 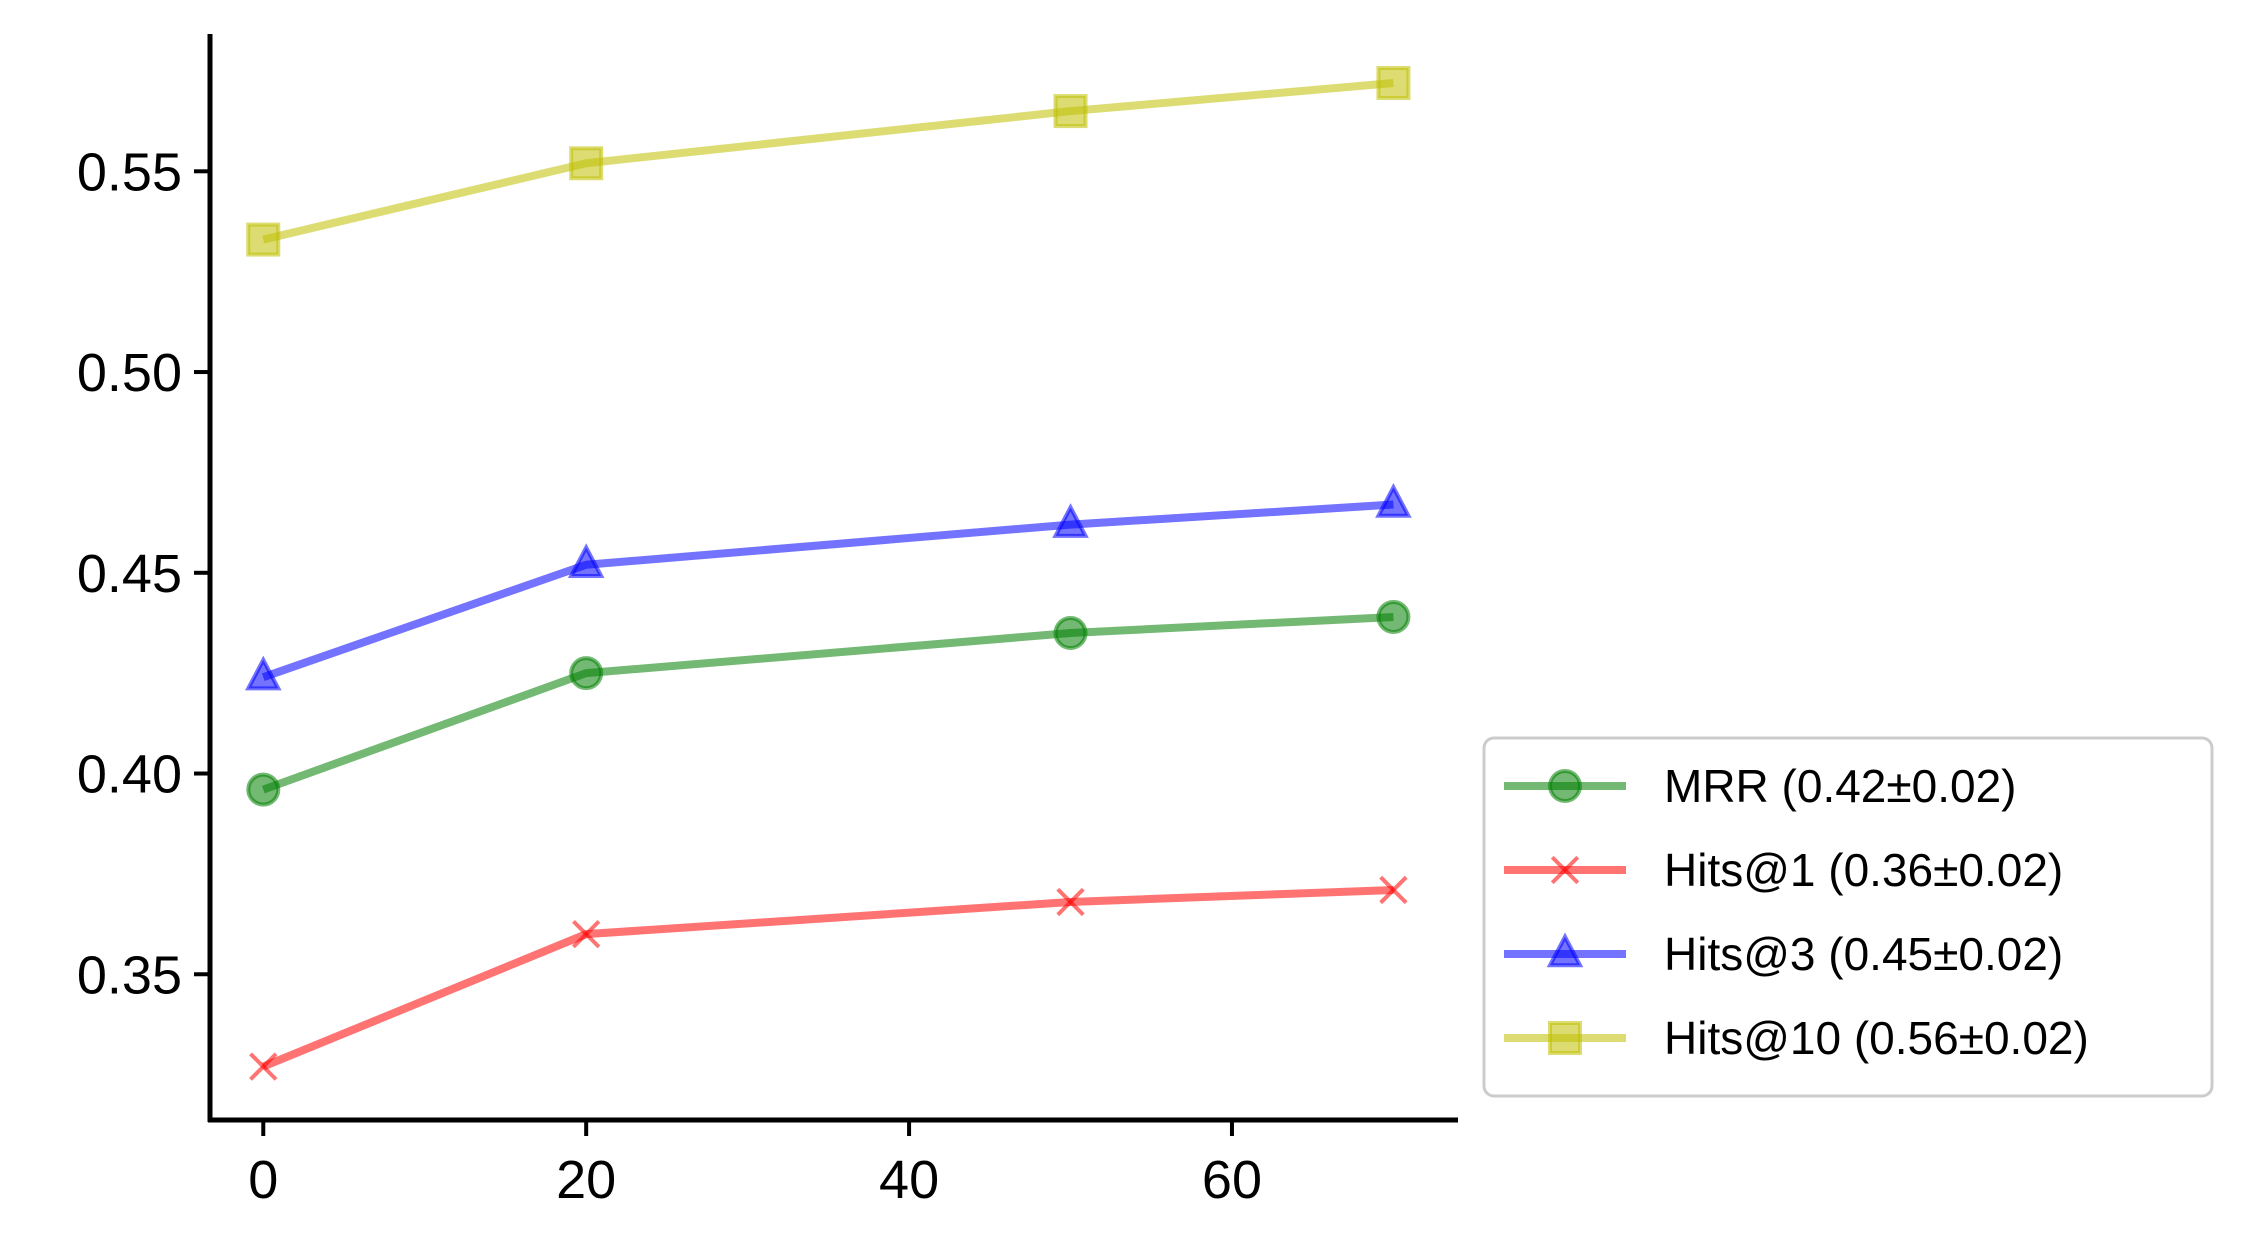 What do you see at coordinates (129, 373) in the screenshot?
I see `y-tick-label-3: 0.50` at bounding box center [129, 373].